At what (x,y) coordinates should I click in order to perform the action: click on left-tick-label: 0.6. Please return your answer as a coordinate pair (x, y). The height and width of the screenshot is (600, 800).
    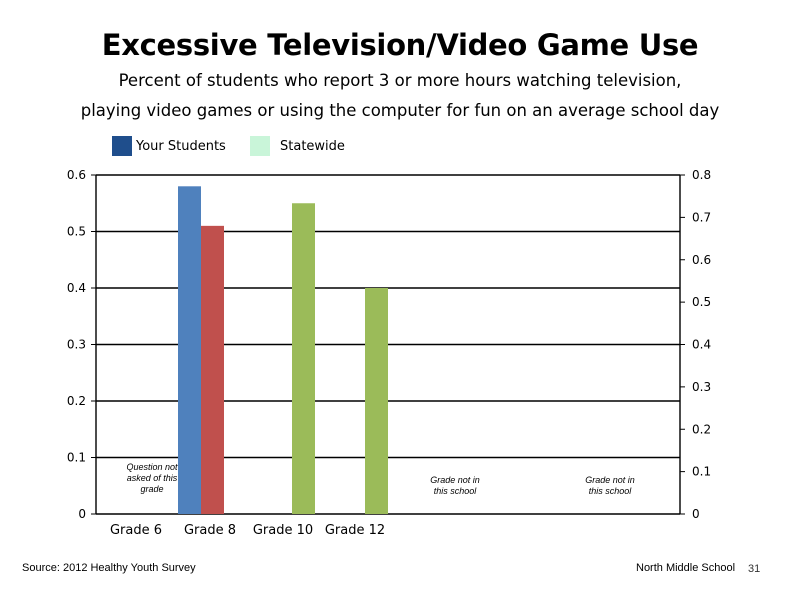
    Looking at the image, I should click on (76, 175).